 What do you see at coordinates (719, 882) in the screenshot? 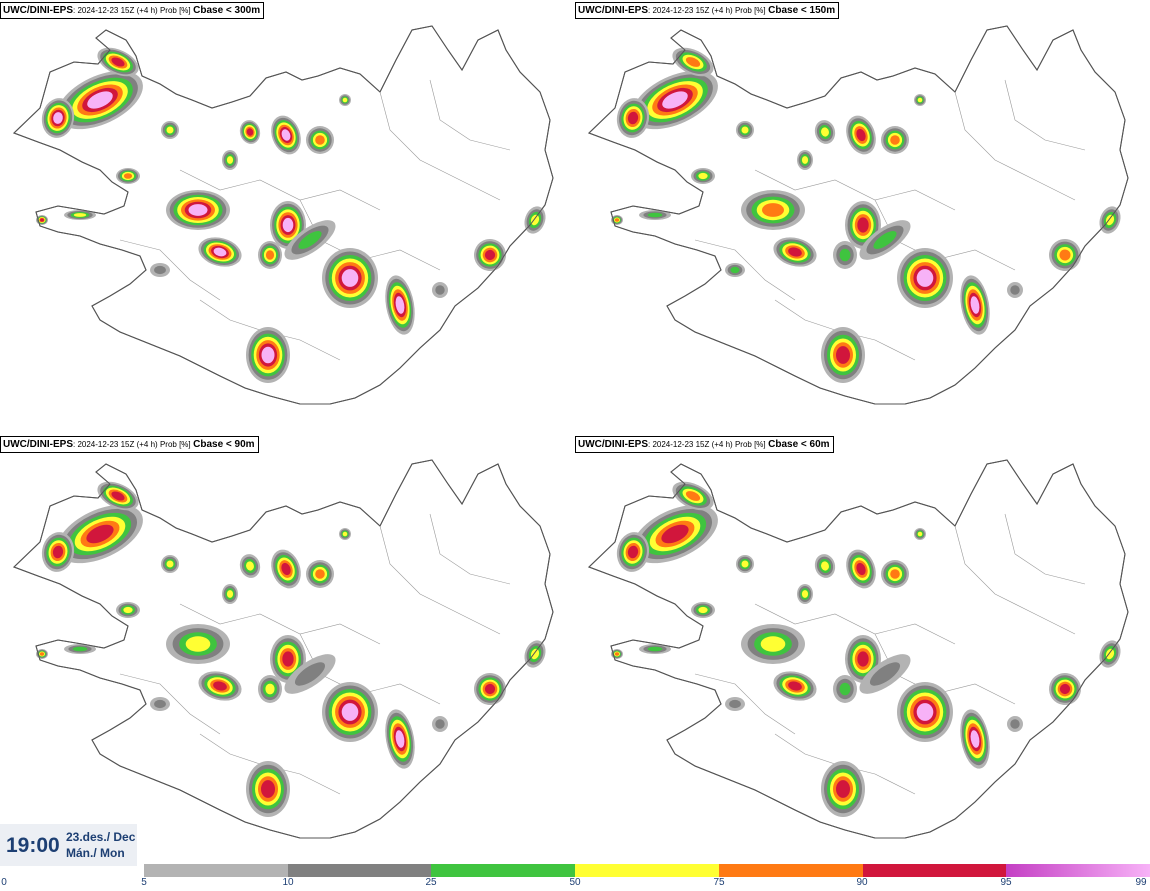
I see `legend-tick: 75` at bounding box center [719, 882].